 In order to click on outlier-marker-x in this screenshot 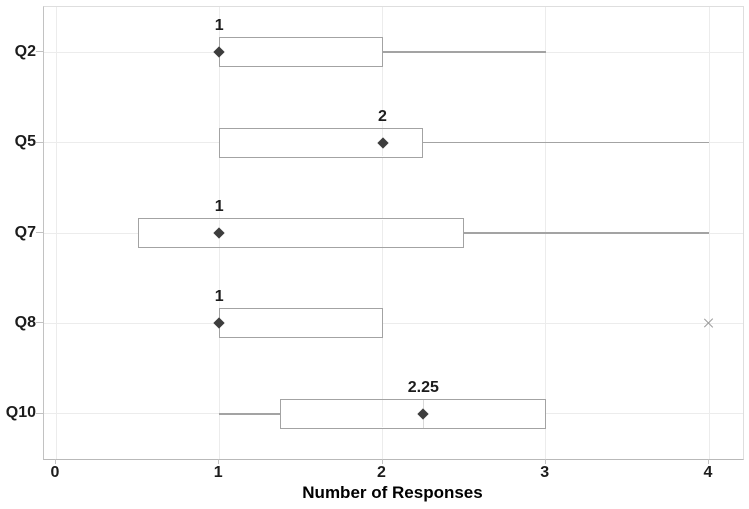, I will do `click(709, 323)`.